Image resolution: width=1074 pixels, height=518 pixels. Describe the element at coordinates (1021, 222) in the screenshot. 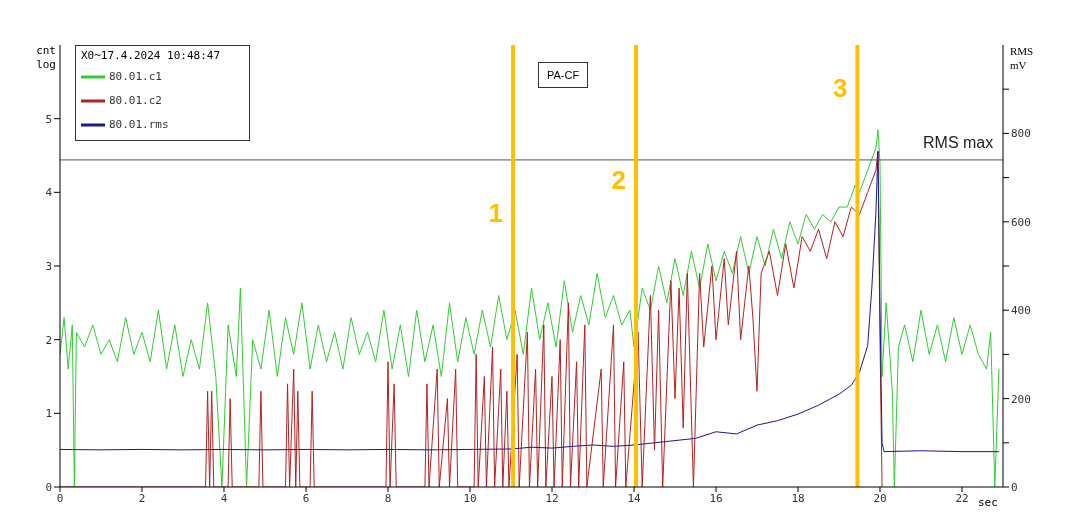

I see `y2-tick-label: 600` at that location.